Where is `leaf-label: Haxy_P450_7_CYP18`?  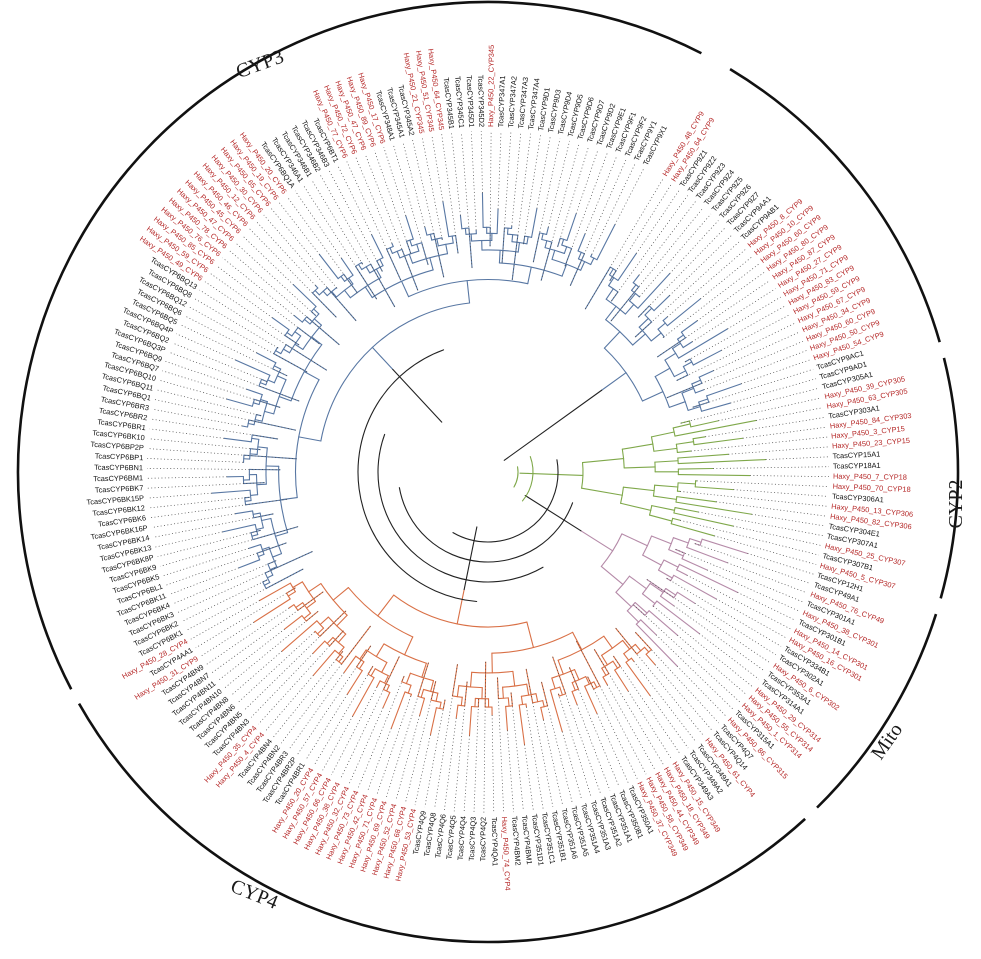
leaf-label: Haxy_P450_7_CYP18 is located at coordinates (870, 477).